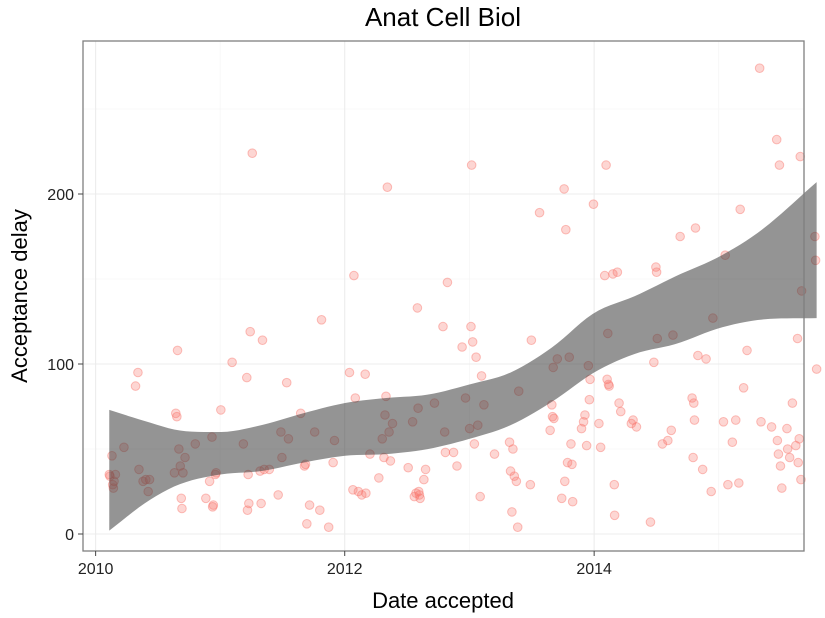  Describe the element at coordinates (443, 600) in the screenshot. I see `x-axis-title: Date accepted` at that location.